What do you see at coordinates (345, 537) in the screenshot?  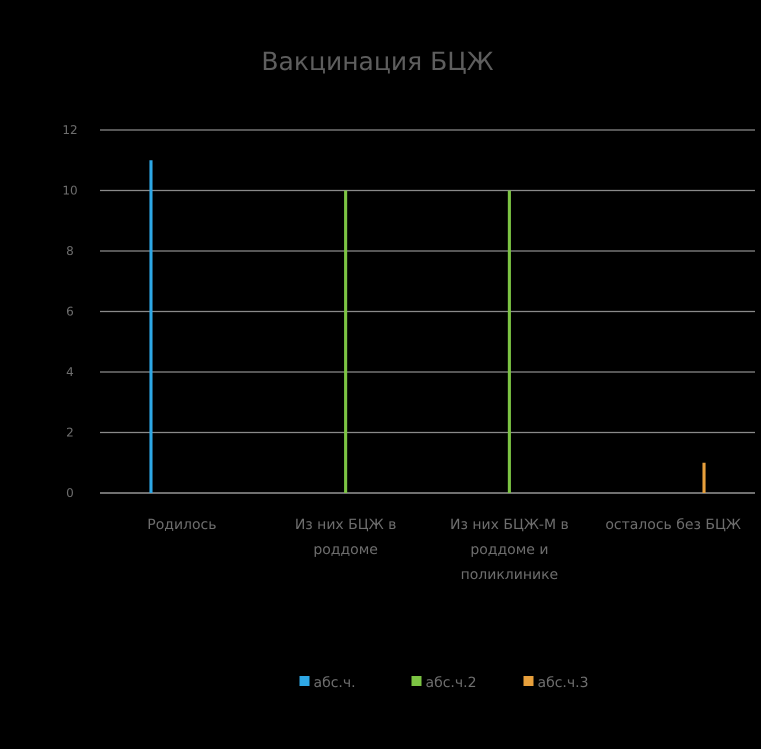 I see `x-tick-label: Из них БЦЖ в роддоме` at bounding box center [345, 537].